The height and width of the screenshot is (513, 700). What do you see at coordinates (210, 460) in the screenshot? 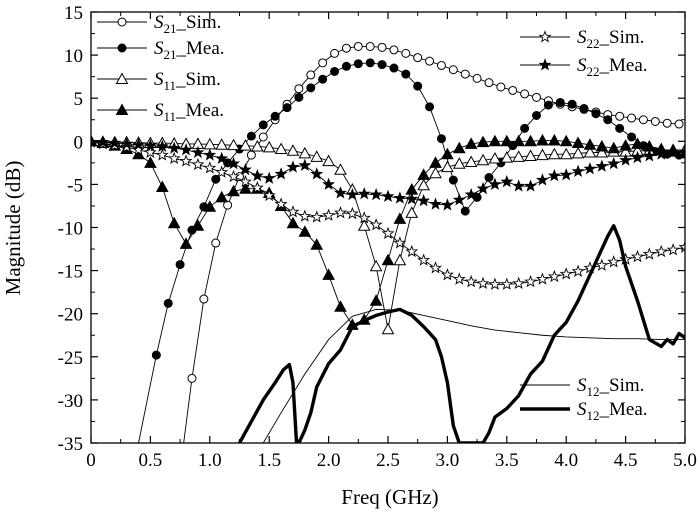
I see `x-tick-label: 1.0` at bounding box center [210, 460].